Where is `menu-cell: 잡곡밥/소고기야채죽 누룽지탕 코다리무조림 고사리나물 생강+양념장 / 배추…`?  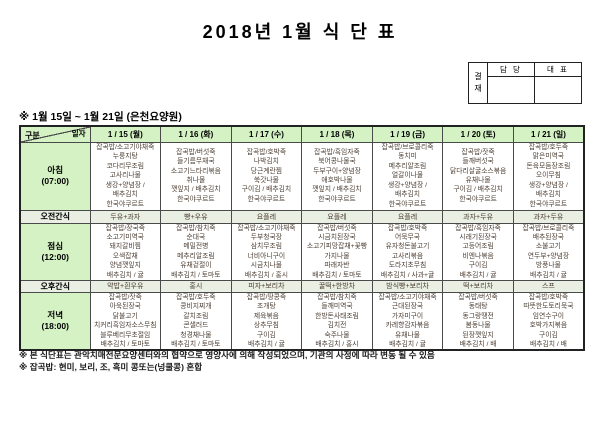
menu-cell: 잡곡밥/소고기야채죽 누룽지탕 코다리무조림 고사리나물 생강+양념장 / 배추… is located at coordinates (125, 176).